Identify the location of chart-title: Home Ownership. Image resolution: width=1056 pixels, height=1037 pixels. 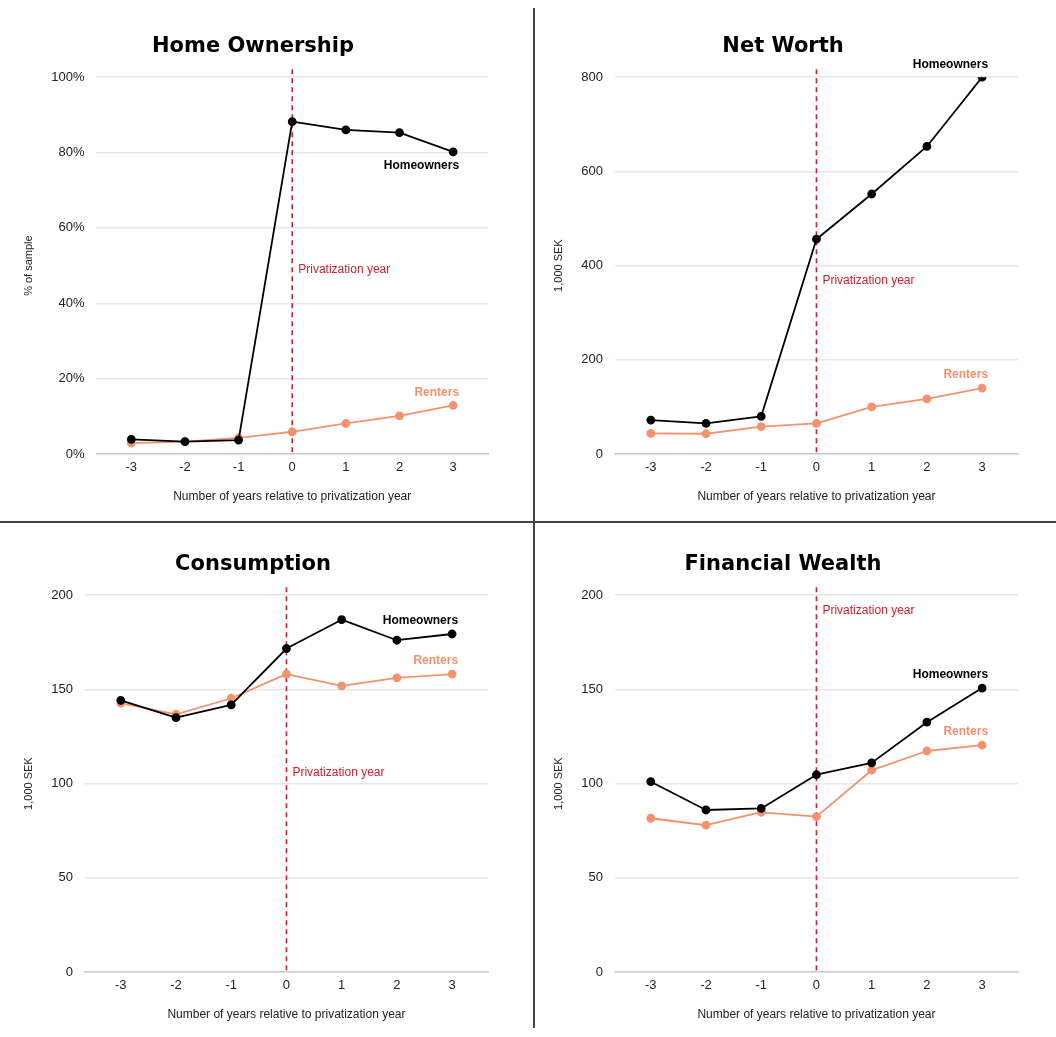
(253, 45).